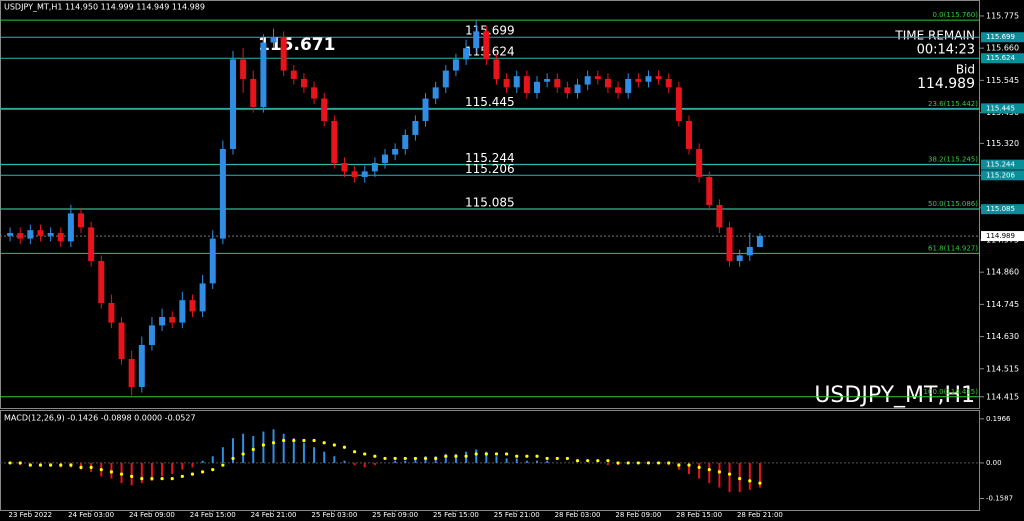 Image resolution: width=1024 pixels, height=521 pixels. Describe the element at coordinates (1002, 15) in the screenshot. I see `y-tick-label: 115.775` at that location.